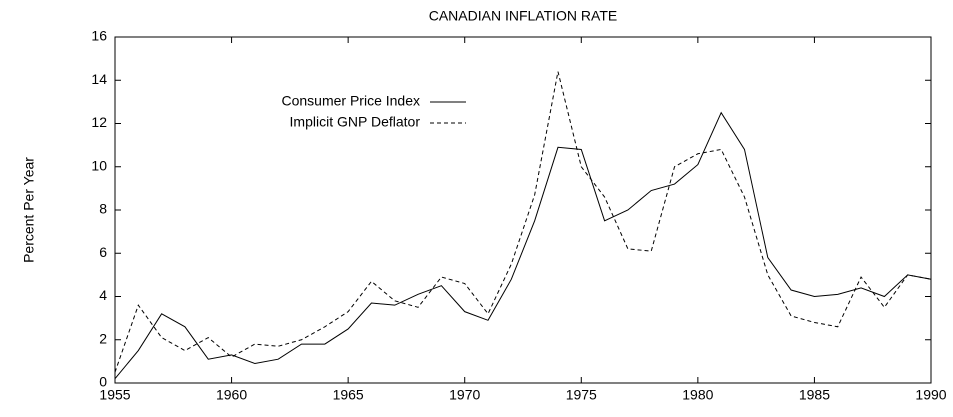 The image size is (953, 417). Describe the element at coordinates (99, 36) in the screenshot. I see `y-tick-label: 16` at that location.